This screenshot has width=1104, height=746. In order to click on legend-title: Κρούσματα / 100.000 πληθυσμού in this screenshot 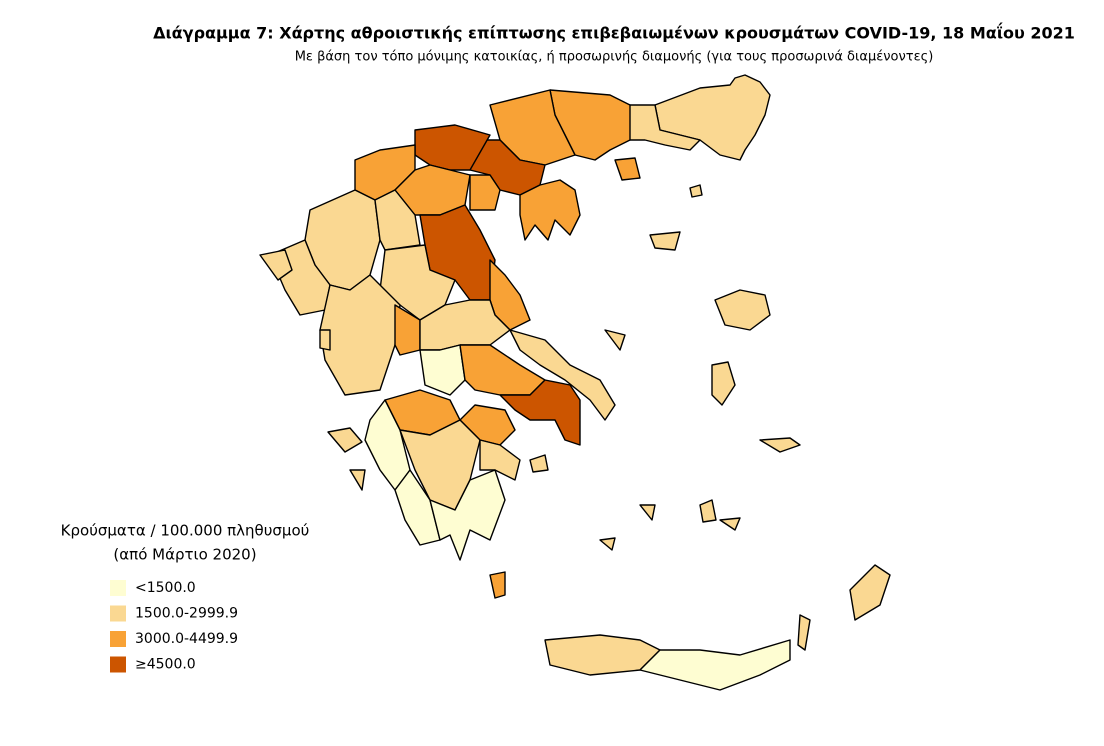, I will do `click(185, 531)`.